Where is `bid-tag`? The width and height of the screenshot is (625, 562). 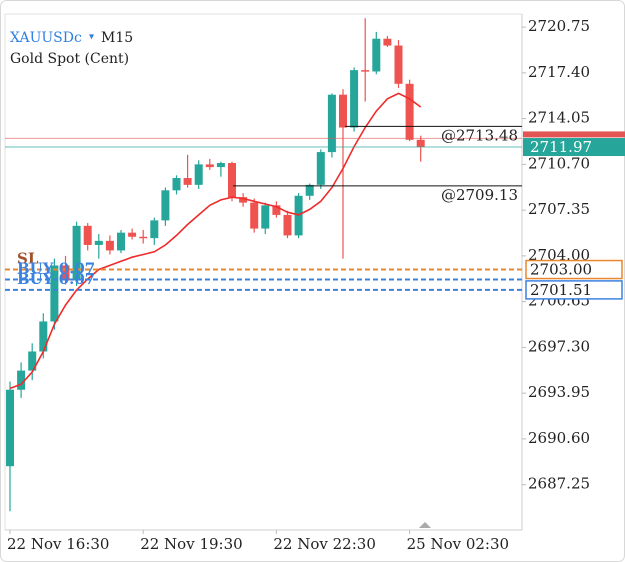 bid-tag is located at coordinates (574, 147).